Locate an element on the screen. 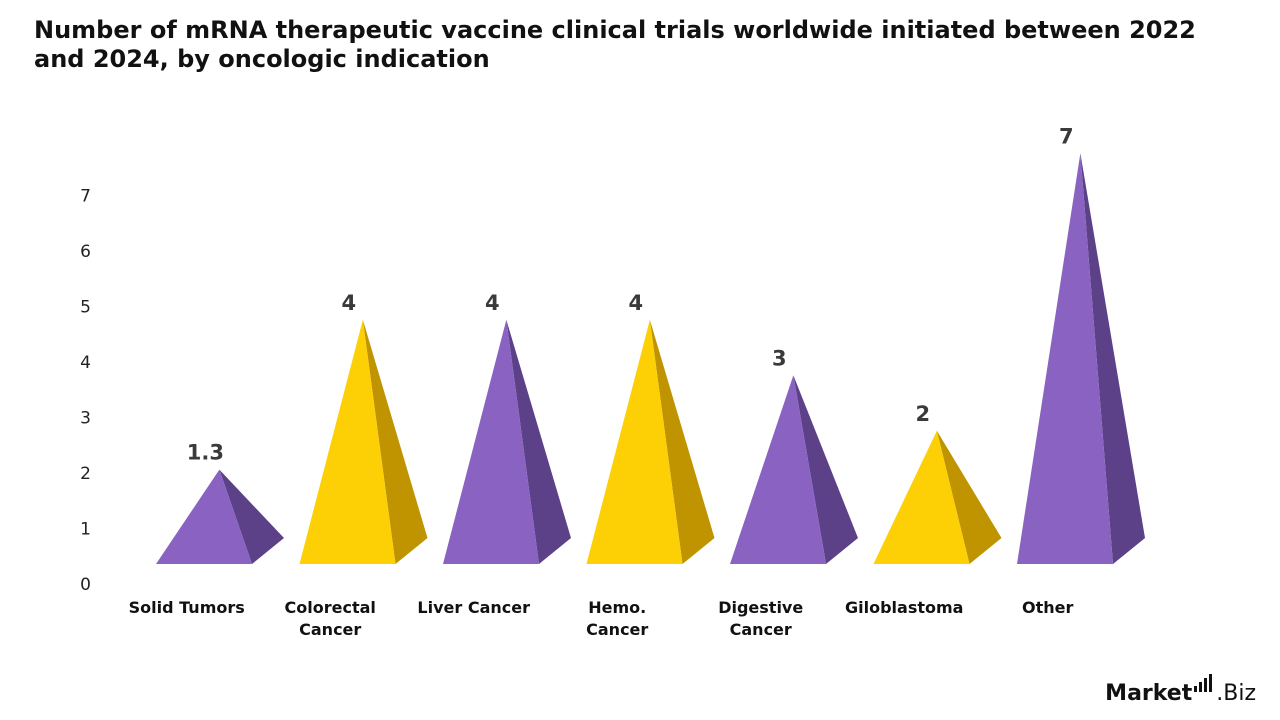  category-label: Hemo. Cancer is located at coordinates (617, 618).